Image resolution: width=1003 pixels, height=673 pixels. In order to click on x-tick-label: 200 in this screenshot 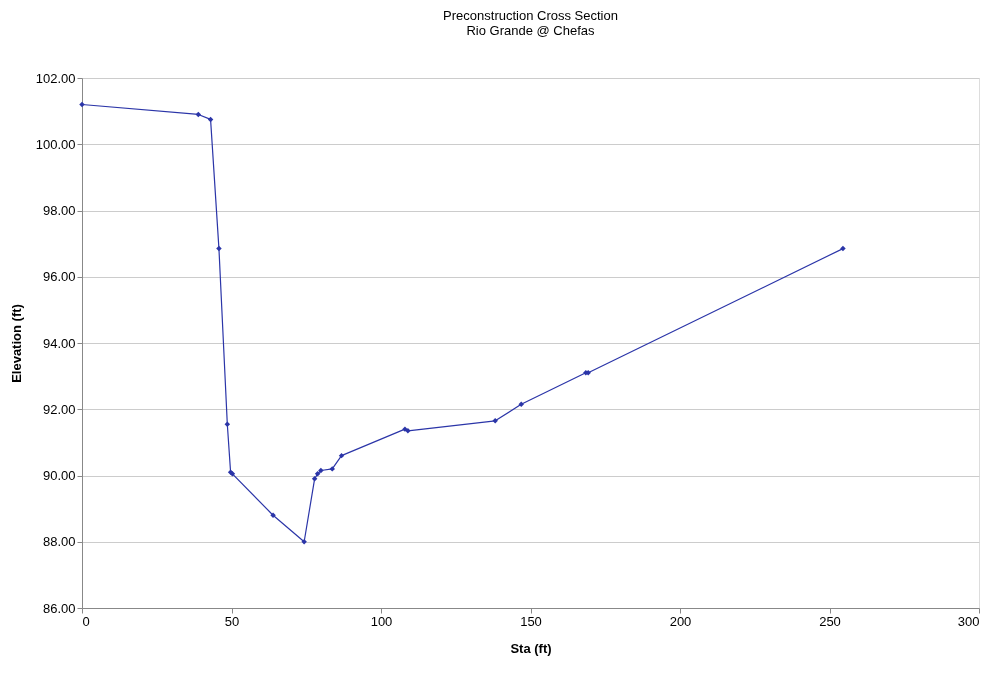, I will do `click(680, 621)`.